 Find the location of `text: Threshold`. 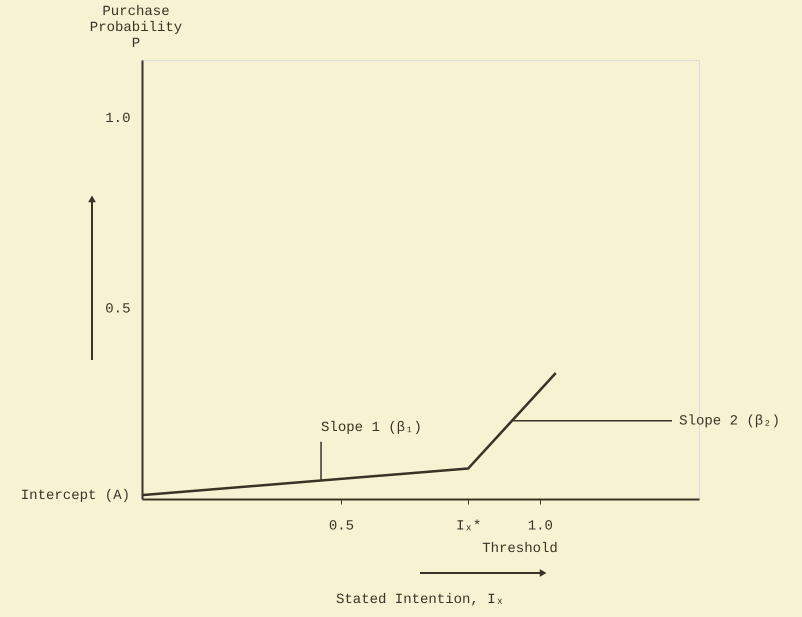

text: Threshold is located at coordinates (520, 549).